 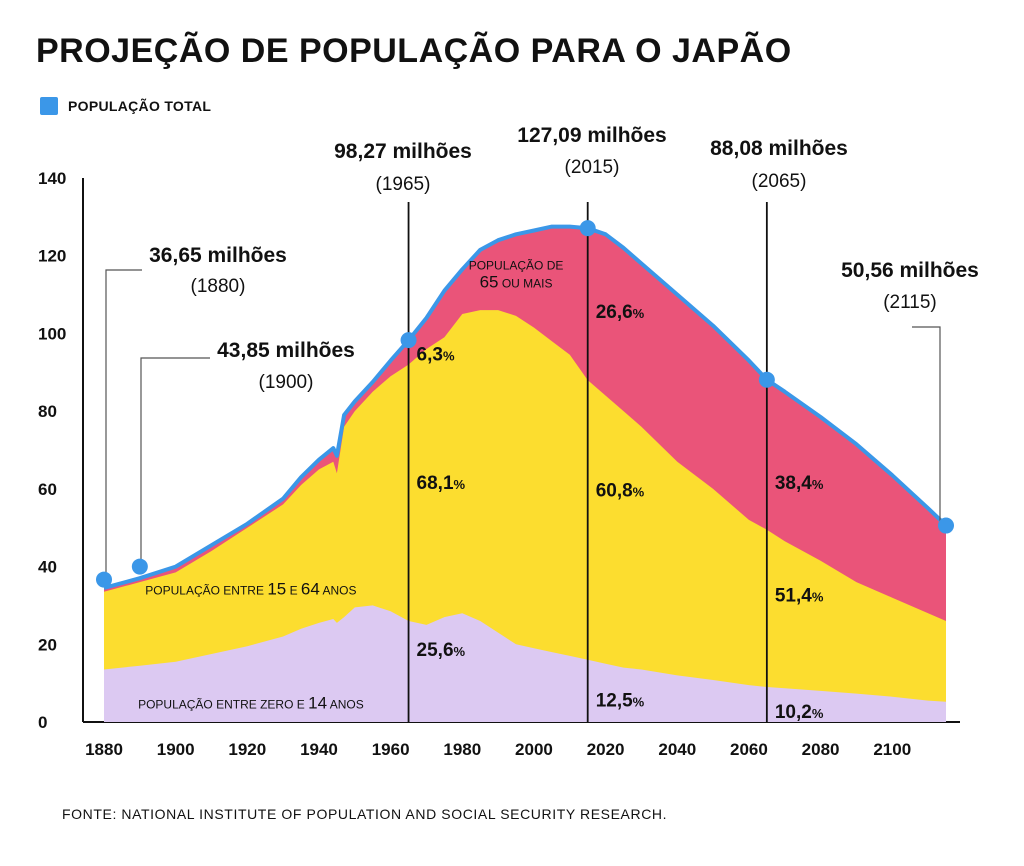 I want to click on y-tick-label: 80, so click(x=47, y=411).